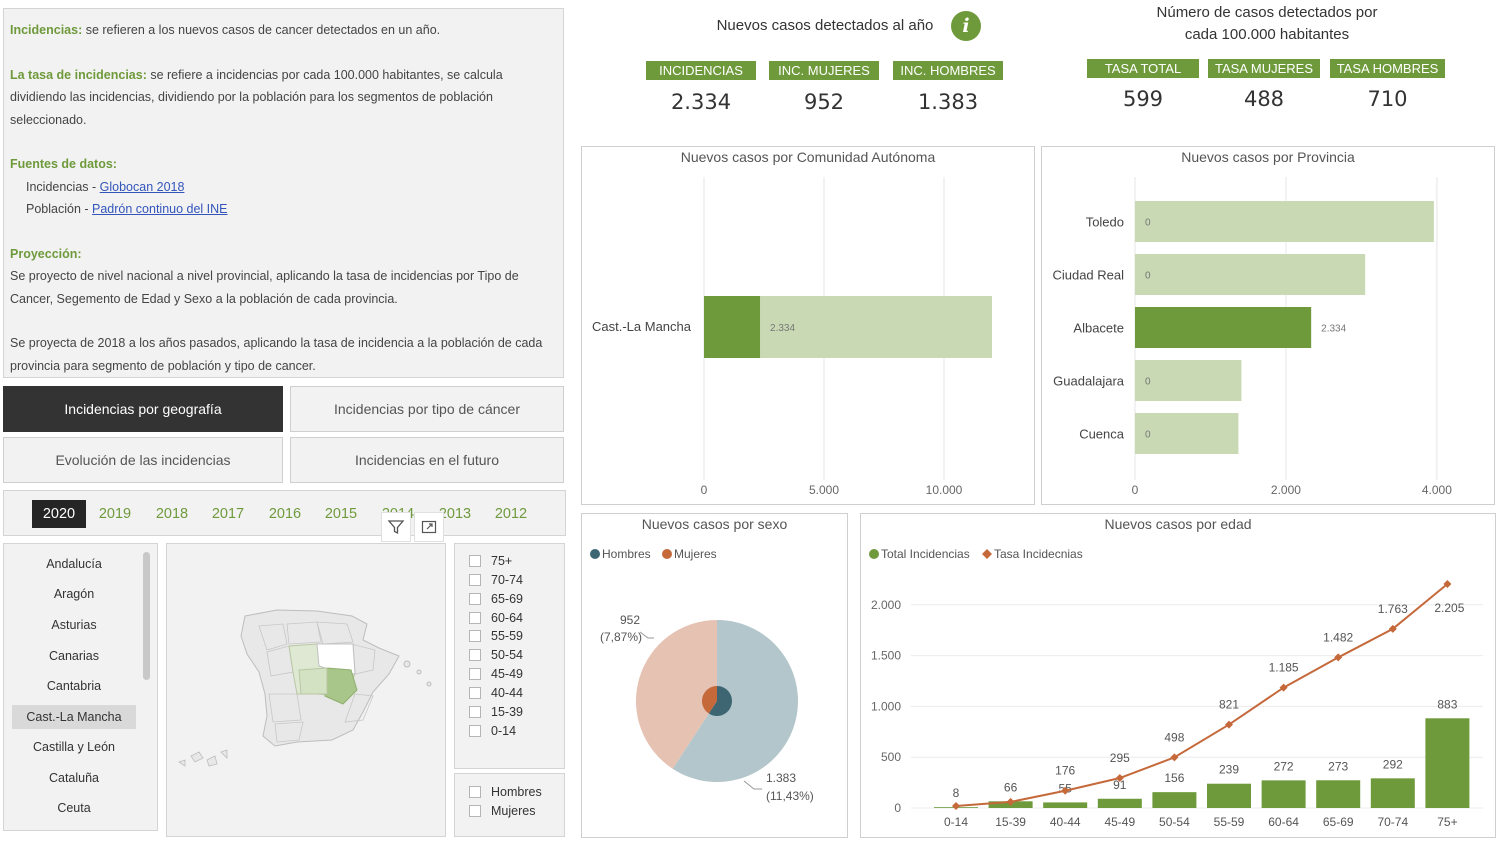 The image size is (1500, 841). I want to click on age-checkbox: 65-69, so click(496, 599).